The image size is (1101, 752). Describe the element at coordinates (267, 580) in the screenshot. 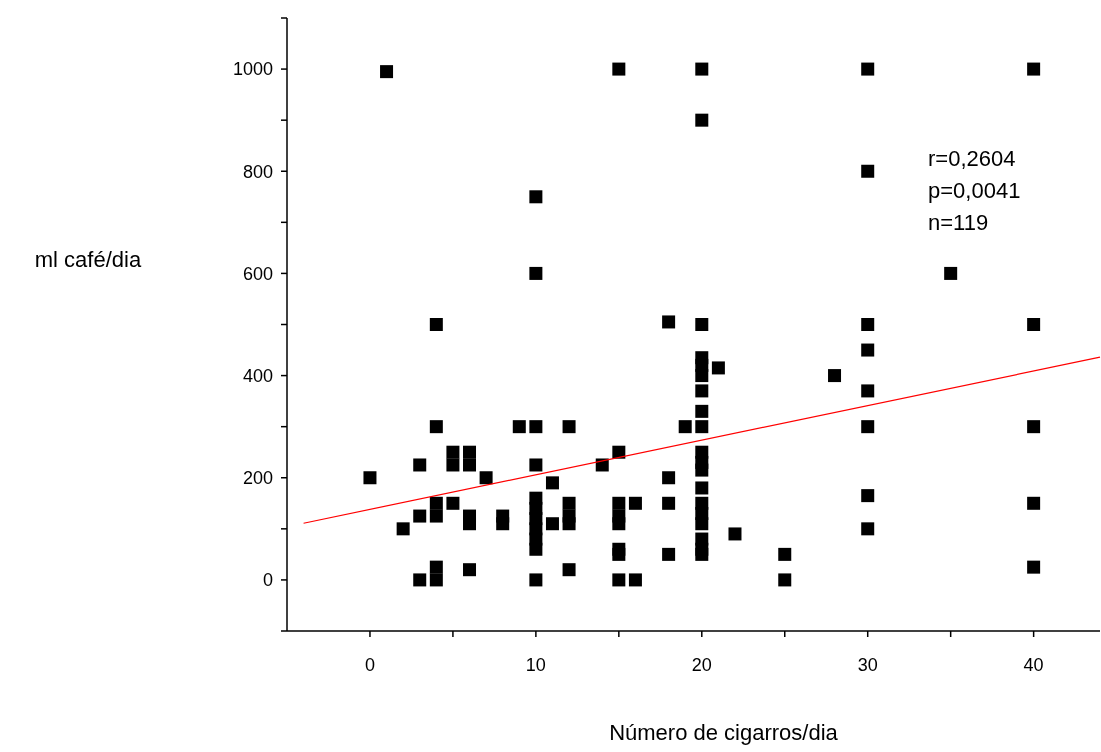

I see `y-tick-label: 0` at that location.